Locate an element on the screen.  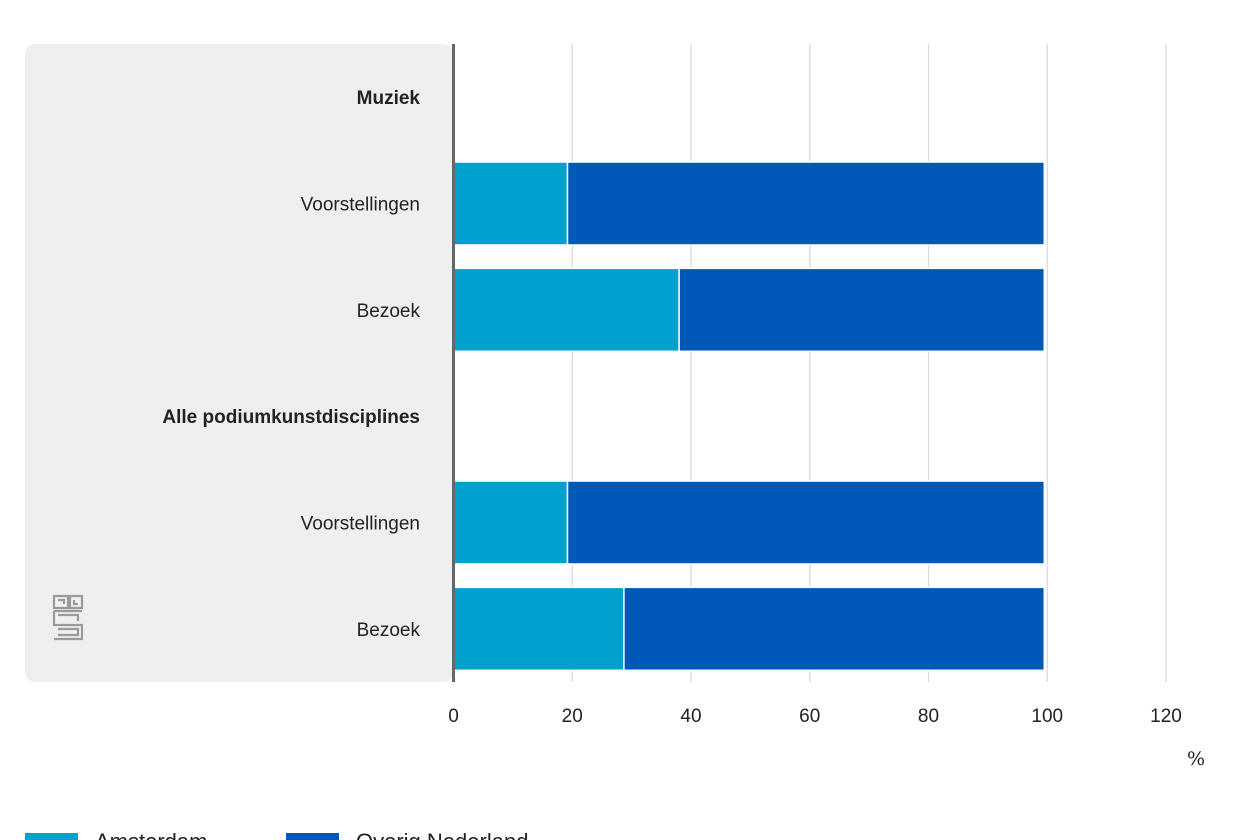
category-header-label: Muziek is located at coordinates (389, 98).